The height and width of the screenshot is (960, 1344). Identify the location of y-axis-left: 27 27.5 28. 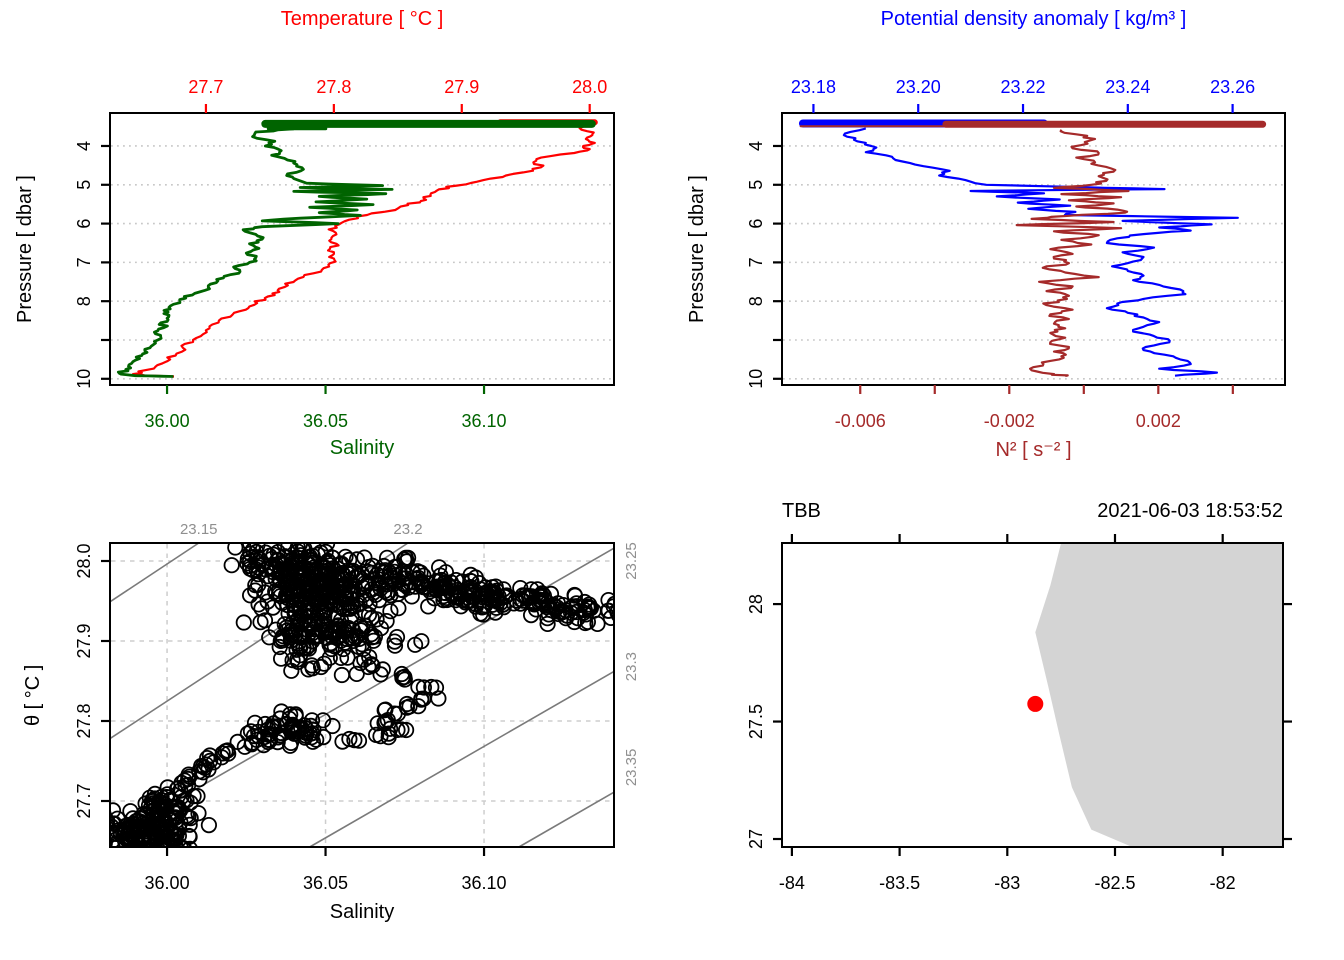
(764, 721).